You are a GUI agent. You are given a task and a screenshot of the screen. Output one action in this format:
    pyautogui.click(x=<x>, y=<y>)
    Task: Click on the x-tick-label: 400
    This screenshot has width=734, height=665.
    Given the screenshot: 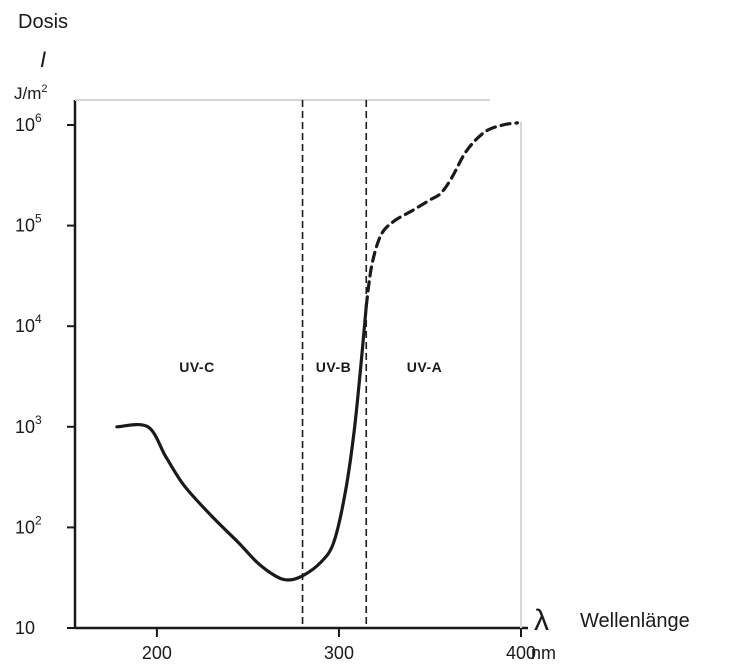 What is the action you would take?
    pyautogui.click(x=521, y=653)
    